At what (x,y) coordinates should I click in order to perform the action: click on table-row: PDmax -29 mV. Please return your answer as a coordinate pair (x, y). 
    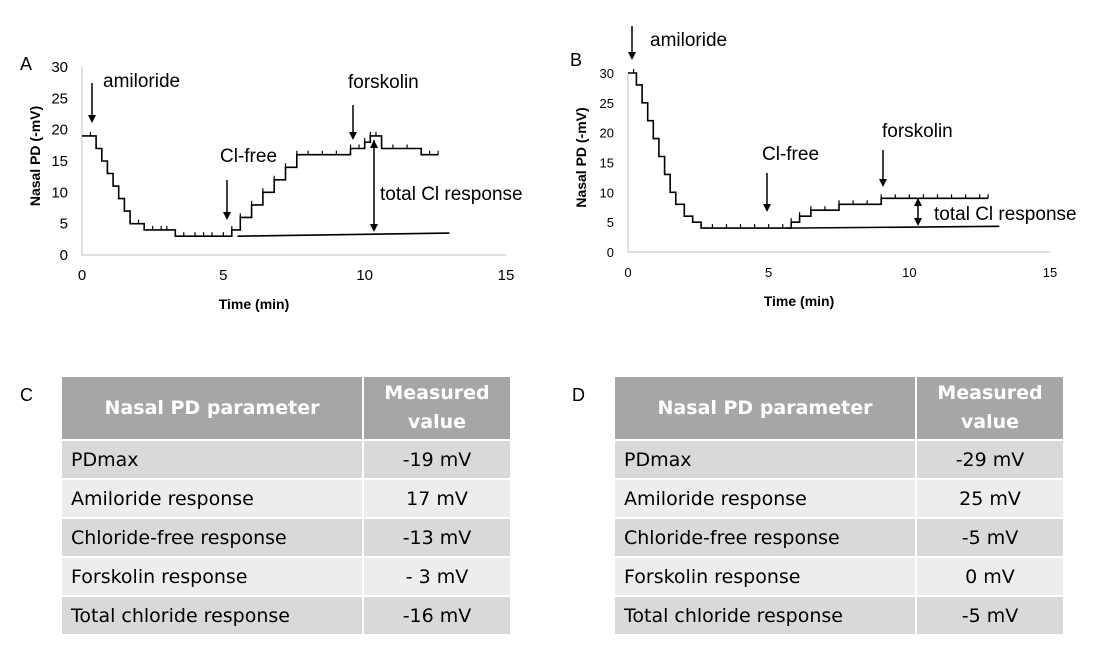
    Looking at the image, I should click on (839, 458).